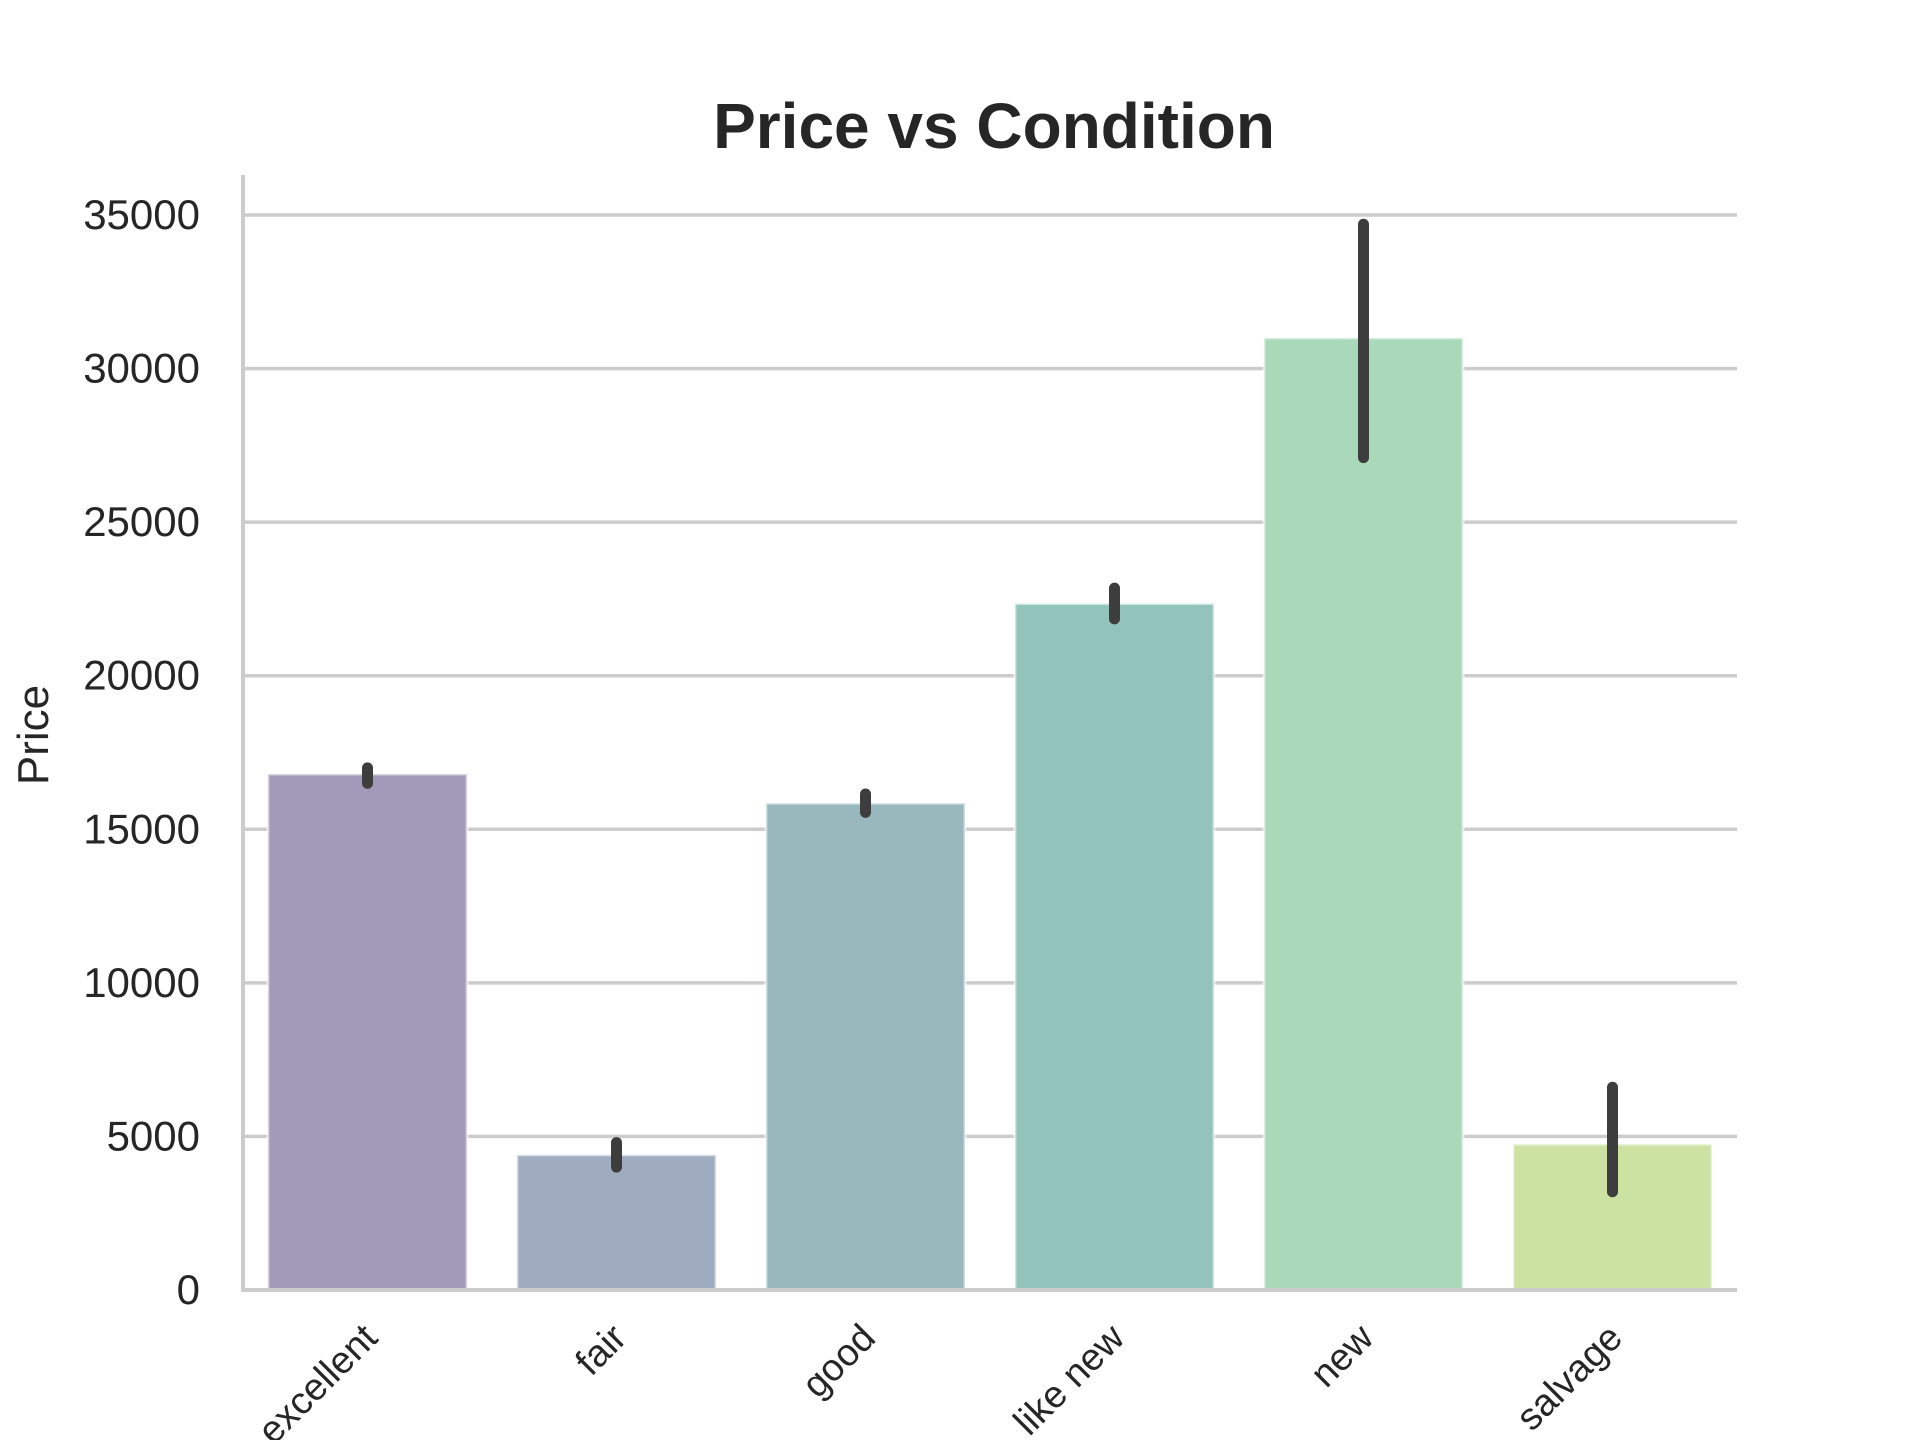  Describe the element at coordinates (1069, 1378) in the screenshot. I see `x-tick-label: like new` at that location.